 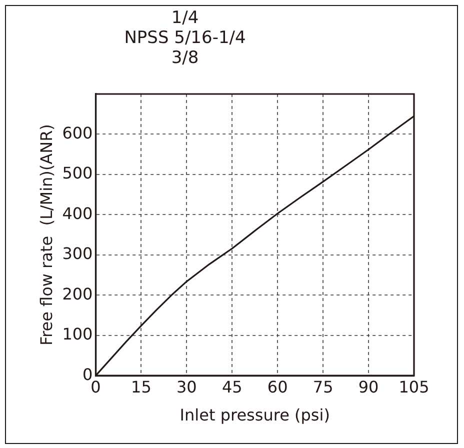 I want to click on y-axis-title: Free flow rate (L/Min)(ANR), so click(x=46, y=235).